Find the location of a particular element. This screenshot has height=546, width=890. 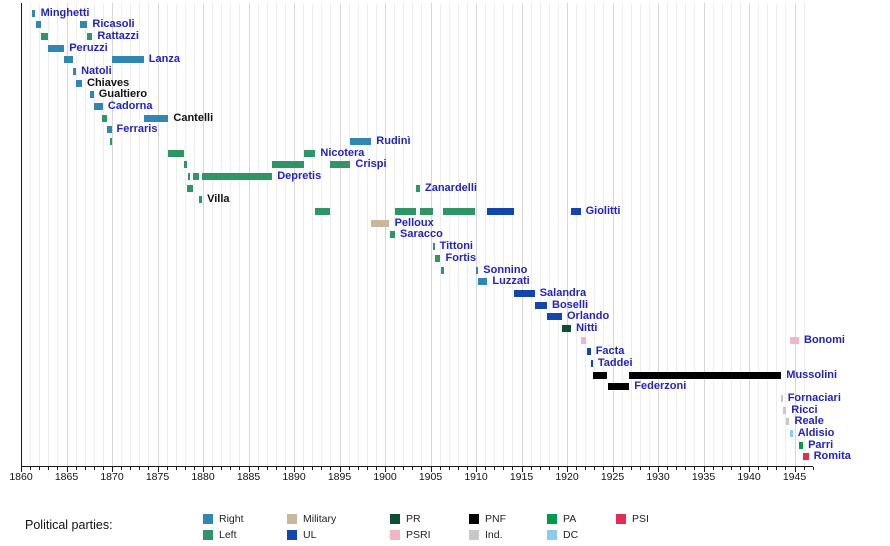

gridline-1902 is located at coordinates (404, 234).